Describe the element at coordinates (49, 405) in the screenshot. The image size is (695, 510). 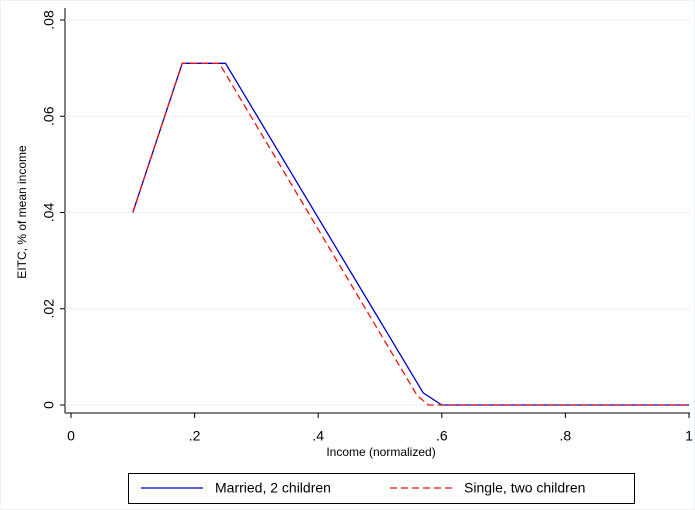
I see `y-tick-label: 0` at that location.